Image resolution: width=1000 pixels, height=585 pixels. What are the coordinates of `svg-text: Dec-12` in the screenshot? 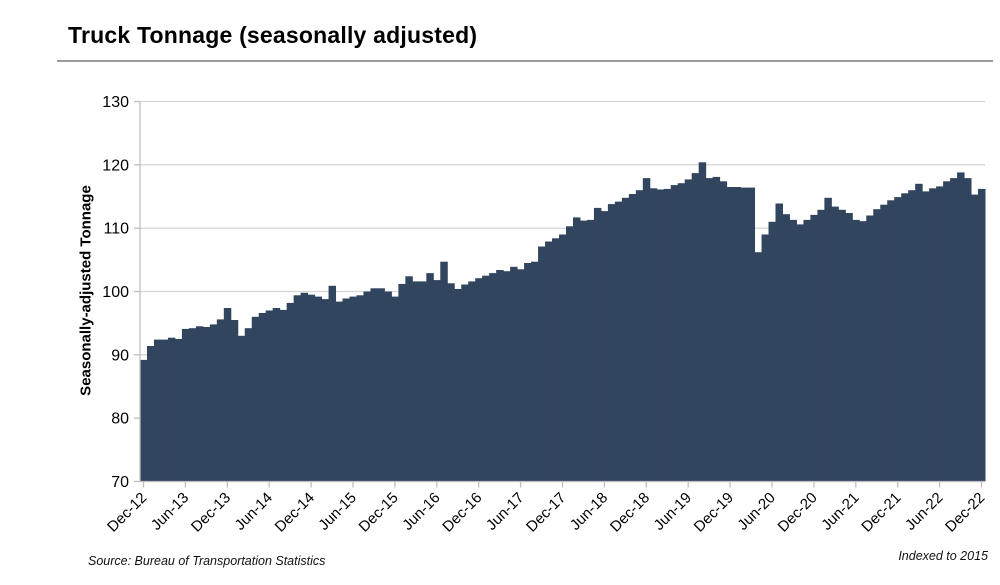 It's located at (127, 512).